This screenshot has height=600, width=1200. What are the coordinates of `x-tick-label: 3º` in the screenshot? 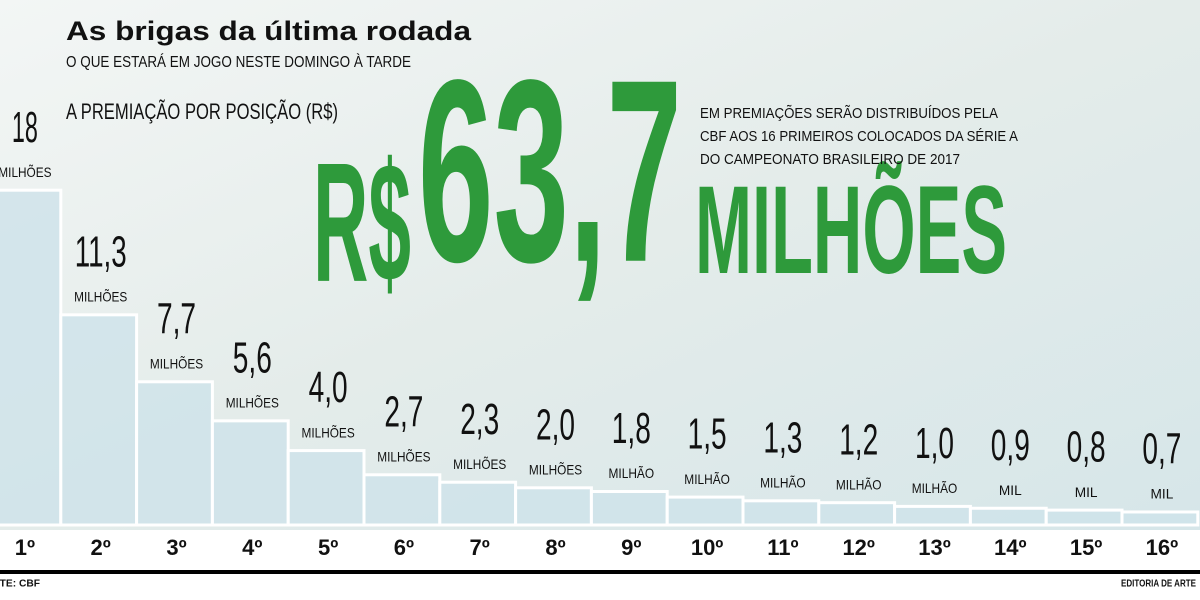 It's located at (176, 547).